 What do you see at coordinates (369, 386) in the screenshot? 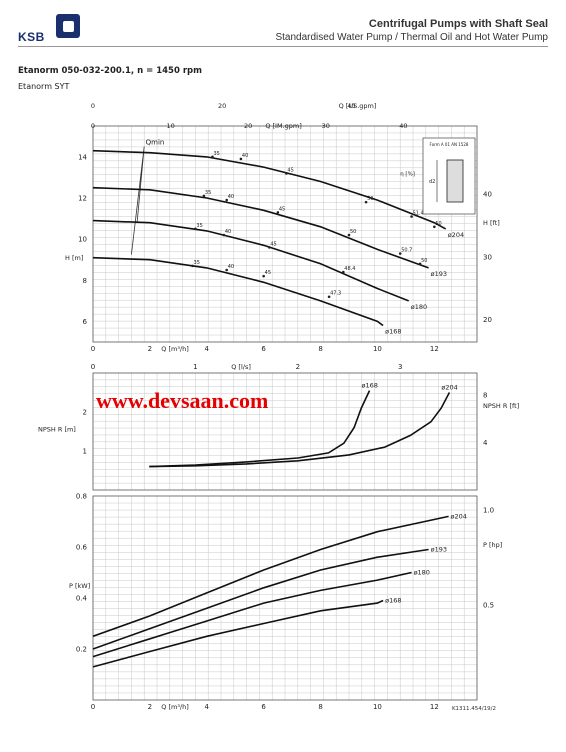
I see `npsh-series-label-ø168: ø168` at bounding box center [369, 386].